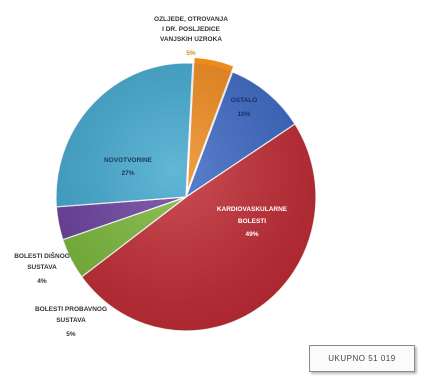 This screenshot has height=385, width=425. I want to click on total-count-box: UKUPNO 51 019, so click(362, 358).